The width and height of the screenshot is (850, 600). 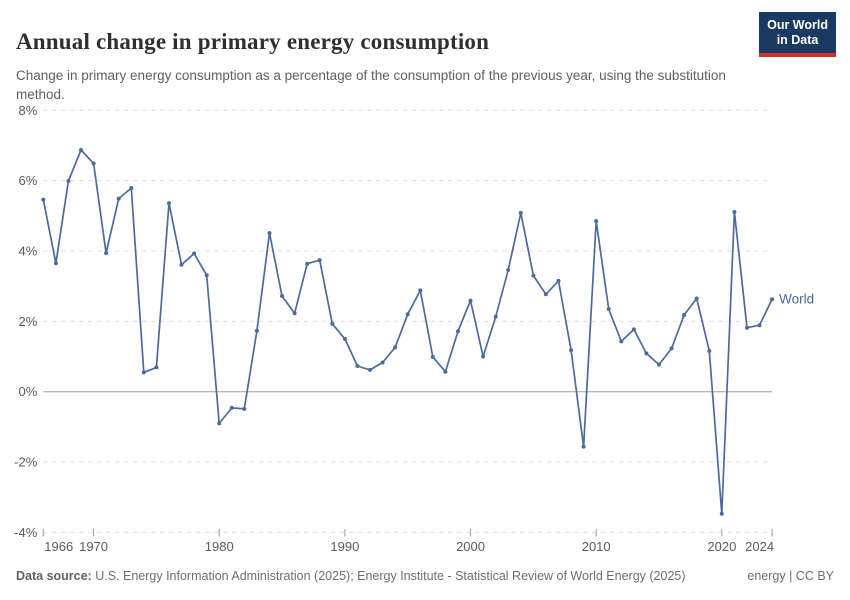 What do you see at coordinates (58, 546) in the screenshot?
I see `svg-text: 1966` at bounding box center [58, 546].